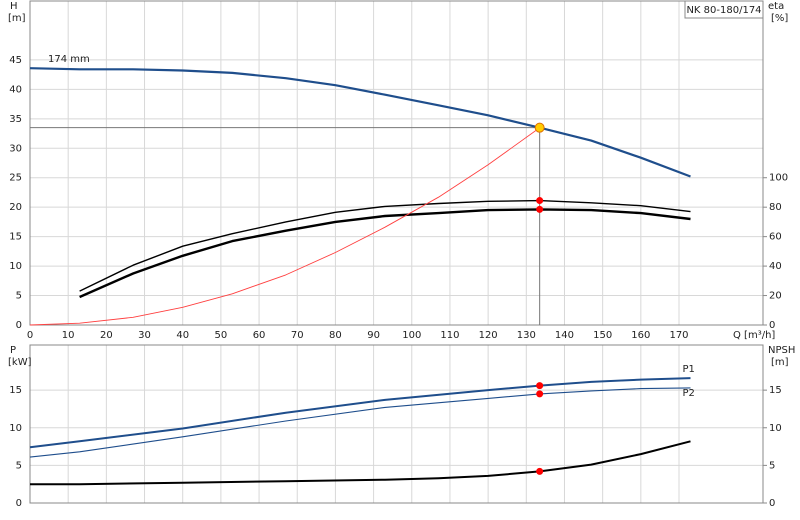 This screenshot has height=520, width=800. Describe the element at coordinates (259, 335) in the screenshot. I see `x-tick-label: 60` at that location.